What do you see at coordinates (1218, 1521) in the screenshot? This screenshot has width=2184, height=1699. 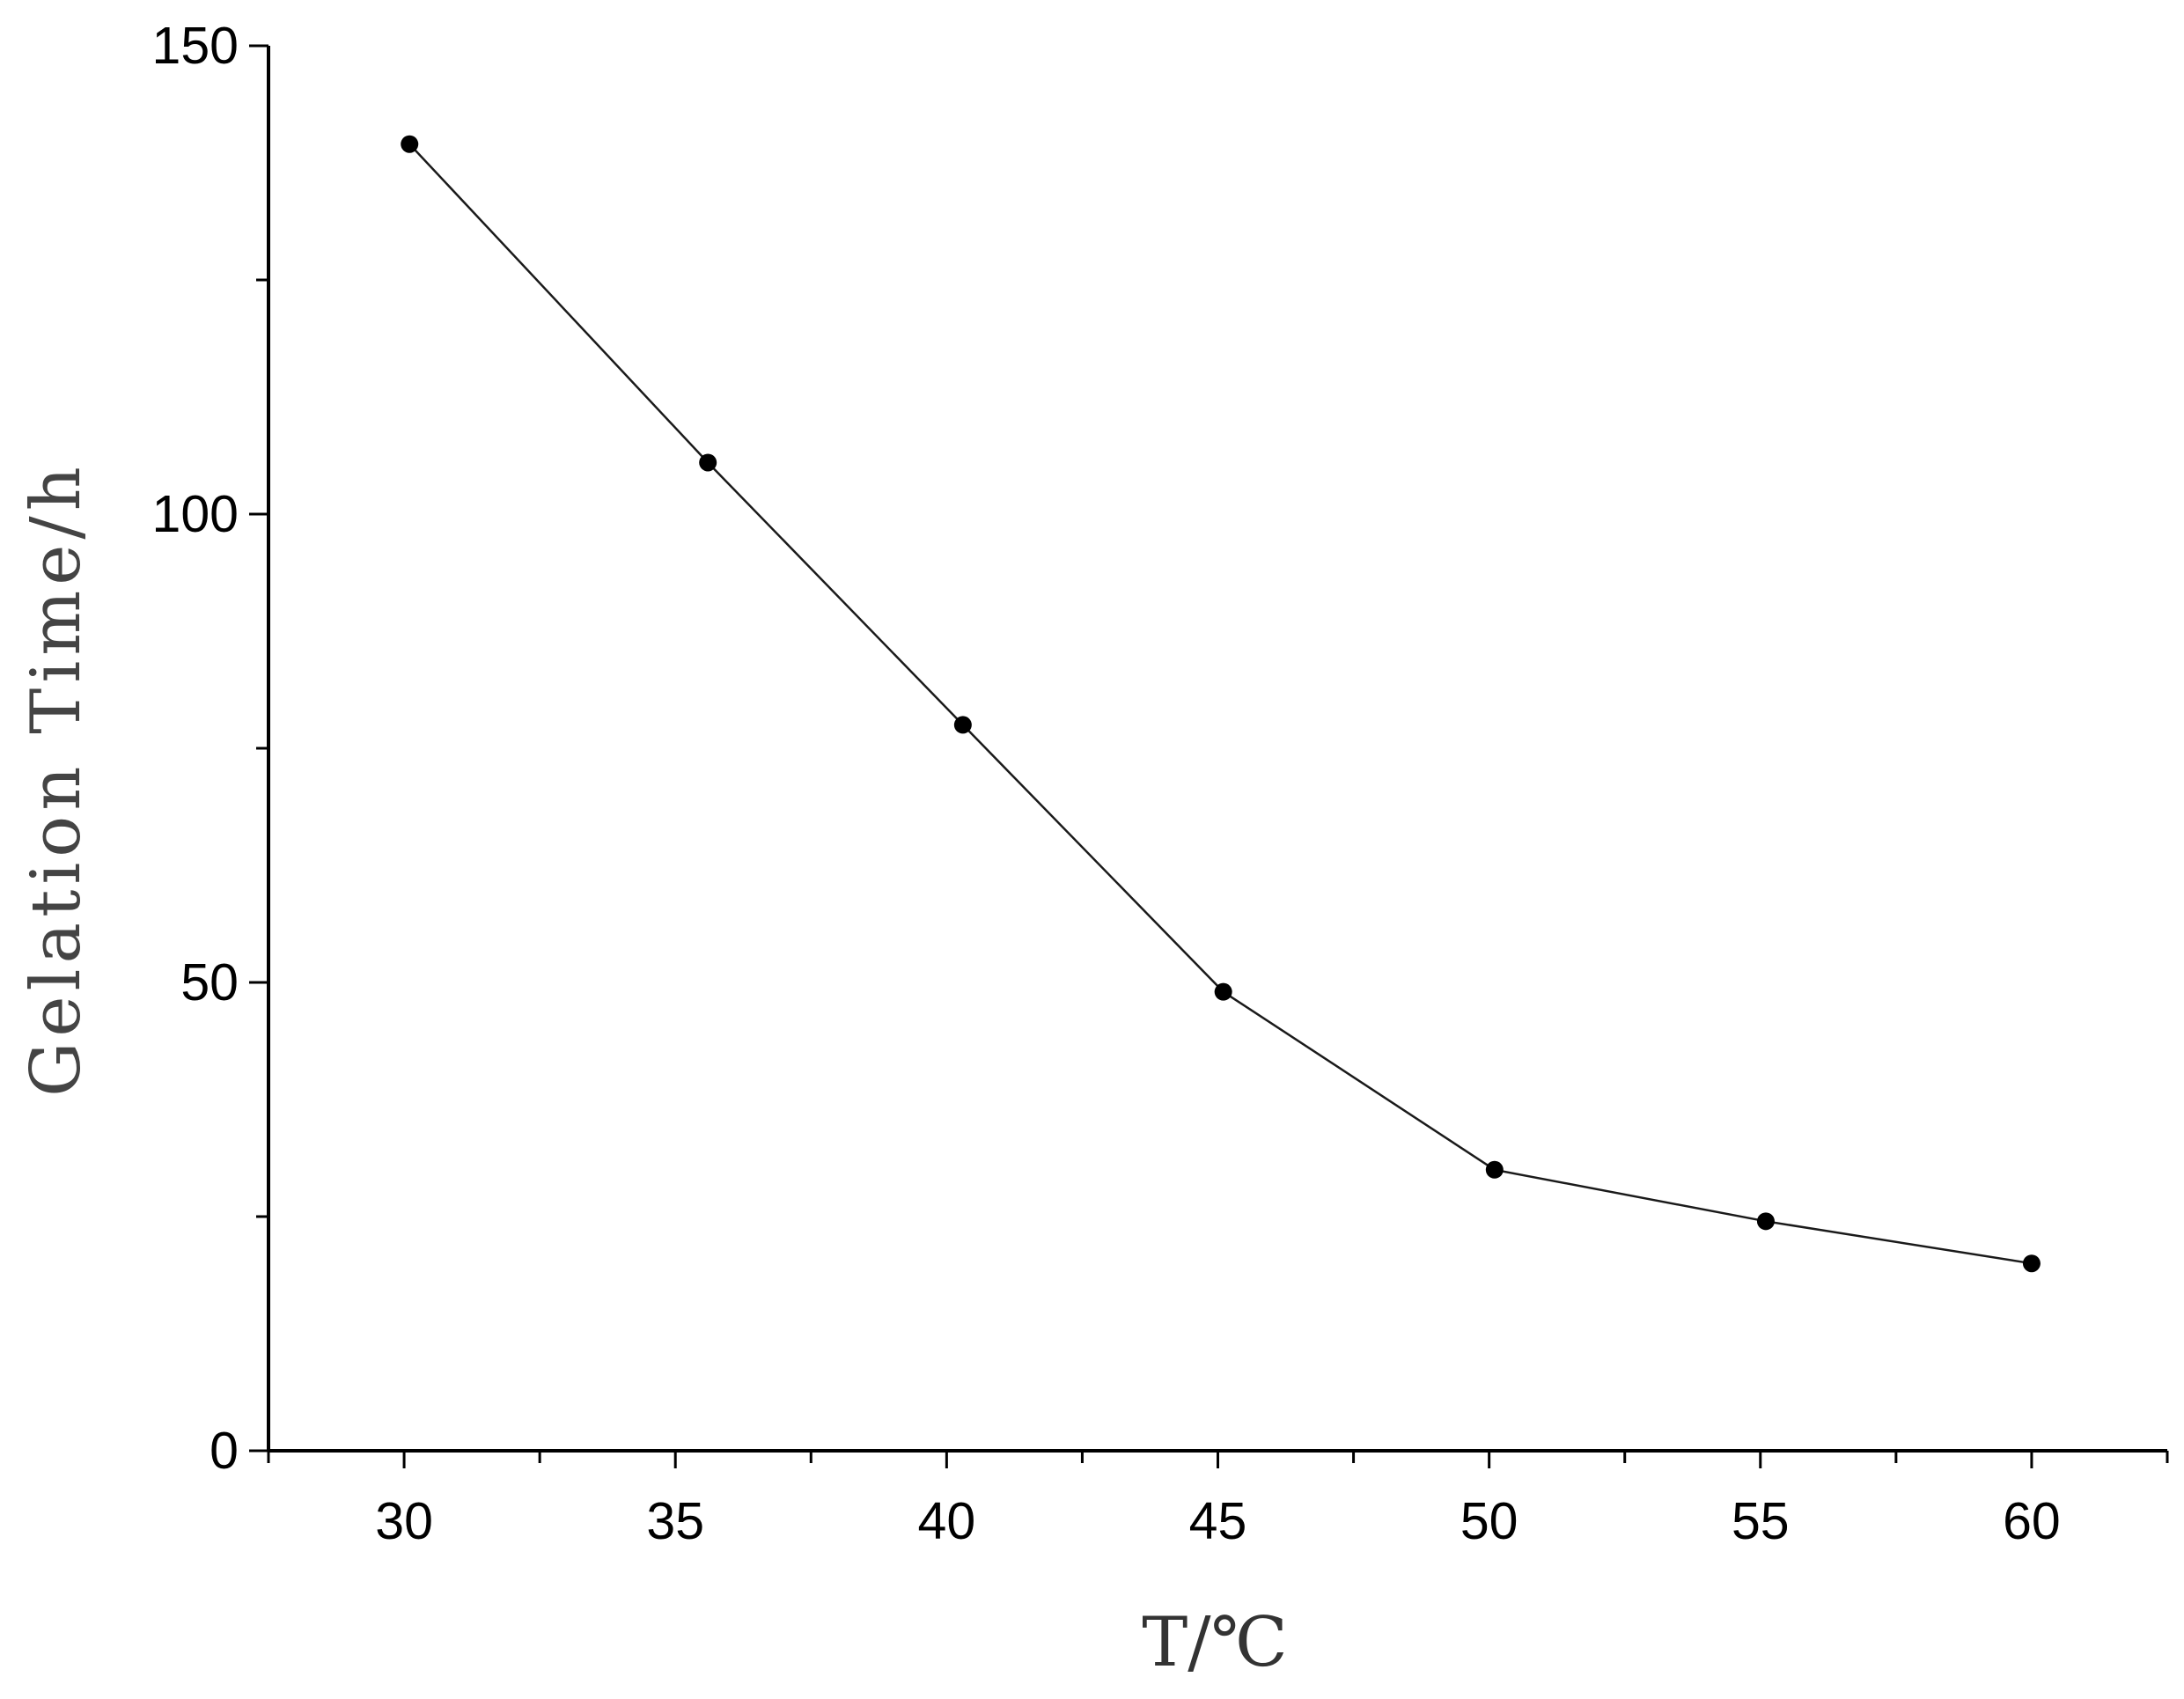 I see `x-tick-label: 45` at bounding box center [1218, 1521].